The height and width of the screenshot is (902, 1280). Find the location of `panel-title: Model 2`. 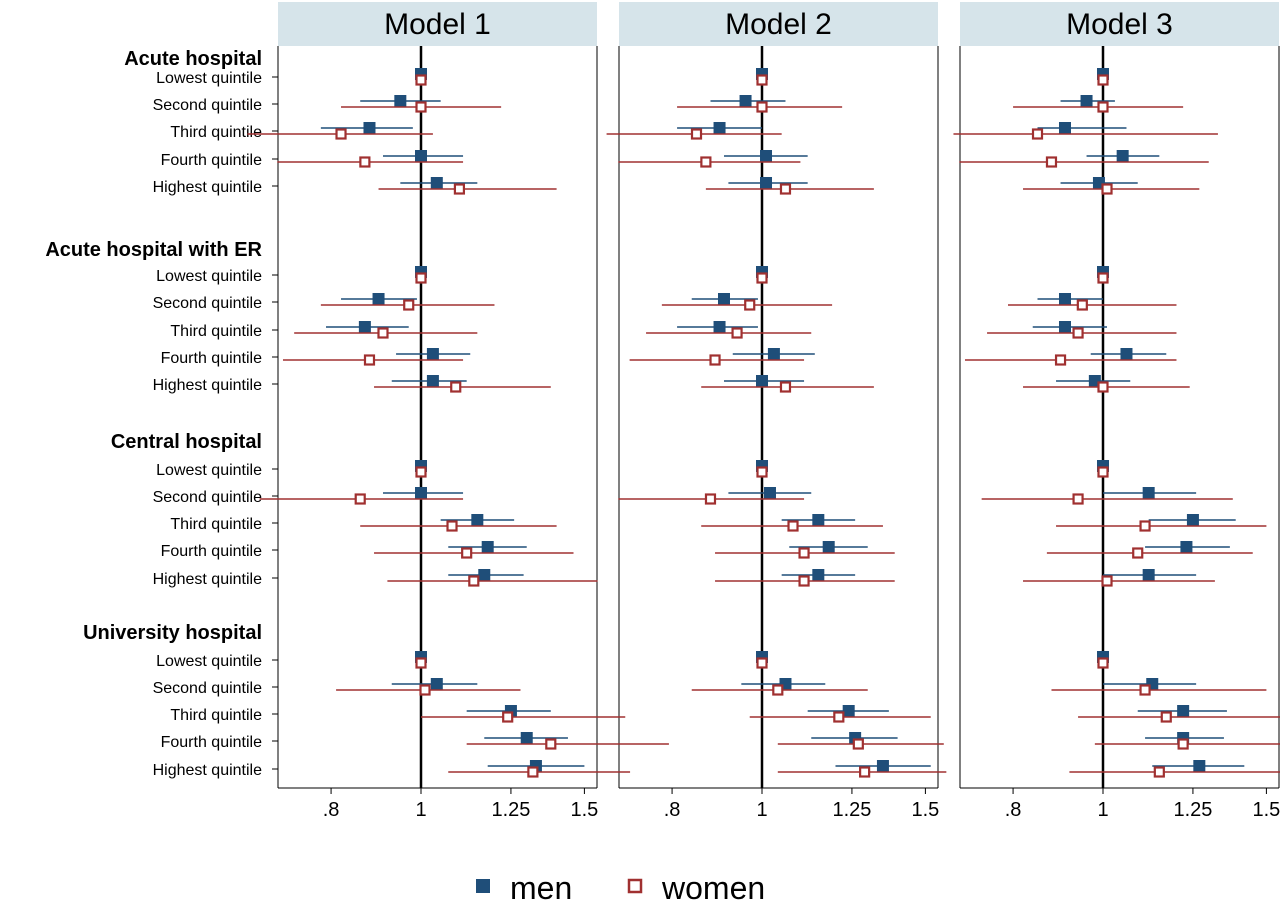

panel-title: Model 2 is located at coordinates (778, 24).